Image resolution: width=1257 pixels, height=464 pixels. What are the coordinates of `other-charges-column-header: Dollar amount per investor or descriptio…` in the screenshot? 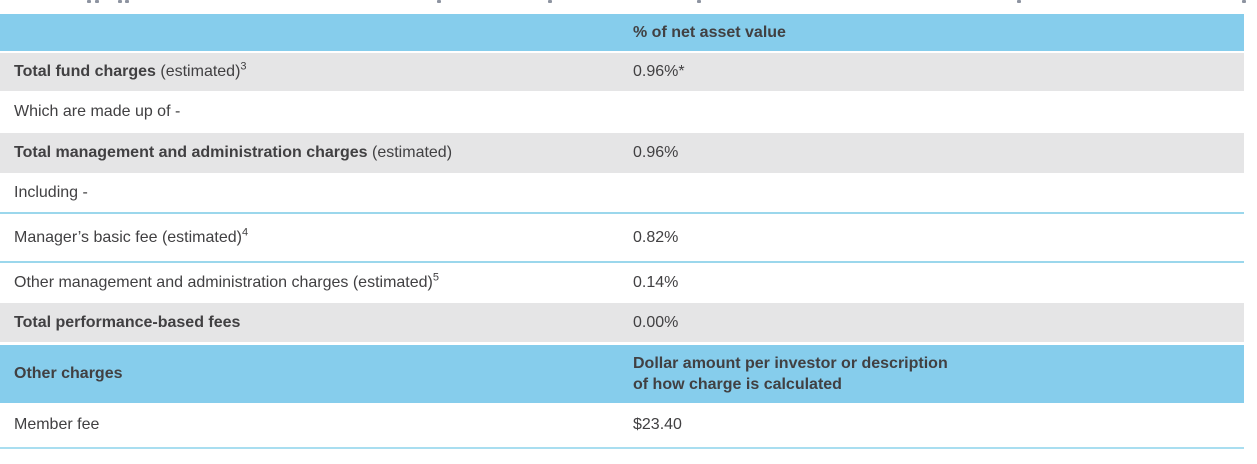 It's located at (938, 374).